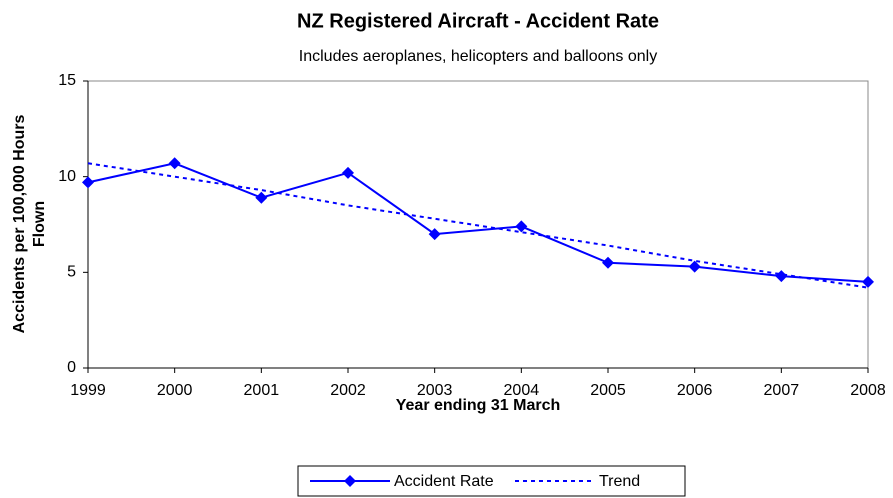 This screenshot has width=893, height=498. Describe the element at coordinates (478, 21) in the screenshot. I see `chart-title: NZ Registered Aircraft - Accident Rate` at that location.